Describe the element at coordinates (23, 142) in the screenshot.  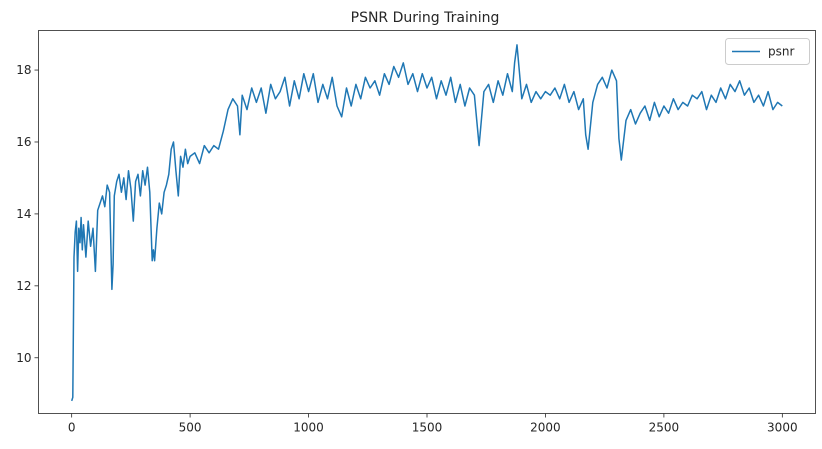
I see `y-tick-label: 16` at that location.